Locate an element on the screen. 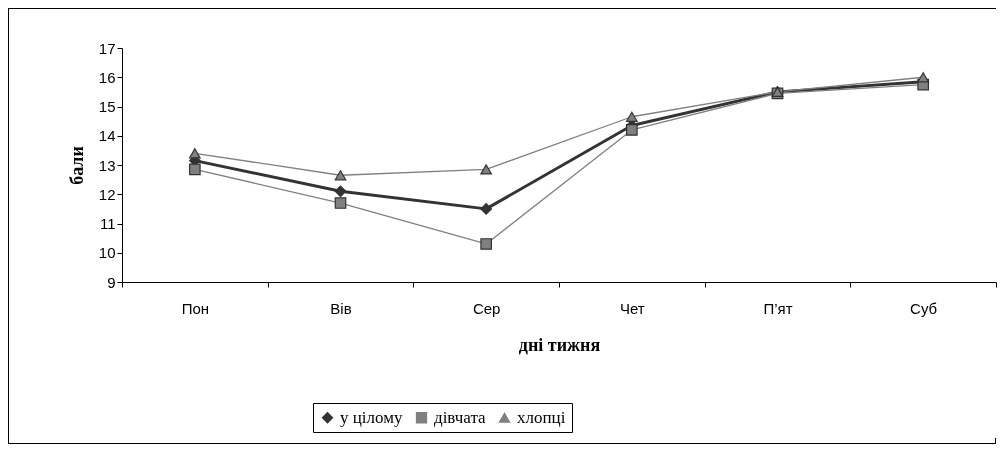 The width and height of the screenshot is (1006, 452). x-tick-label: Пон is located at coordinates (195, 308).